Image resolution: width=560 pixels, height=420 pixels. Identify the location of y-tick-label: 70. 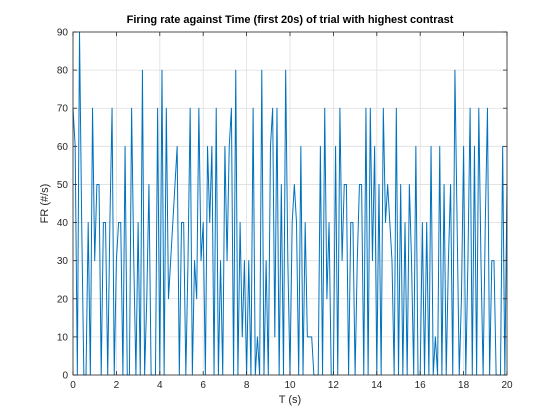
(63, 109).